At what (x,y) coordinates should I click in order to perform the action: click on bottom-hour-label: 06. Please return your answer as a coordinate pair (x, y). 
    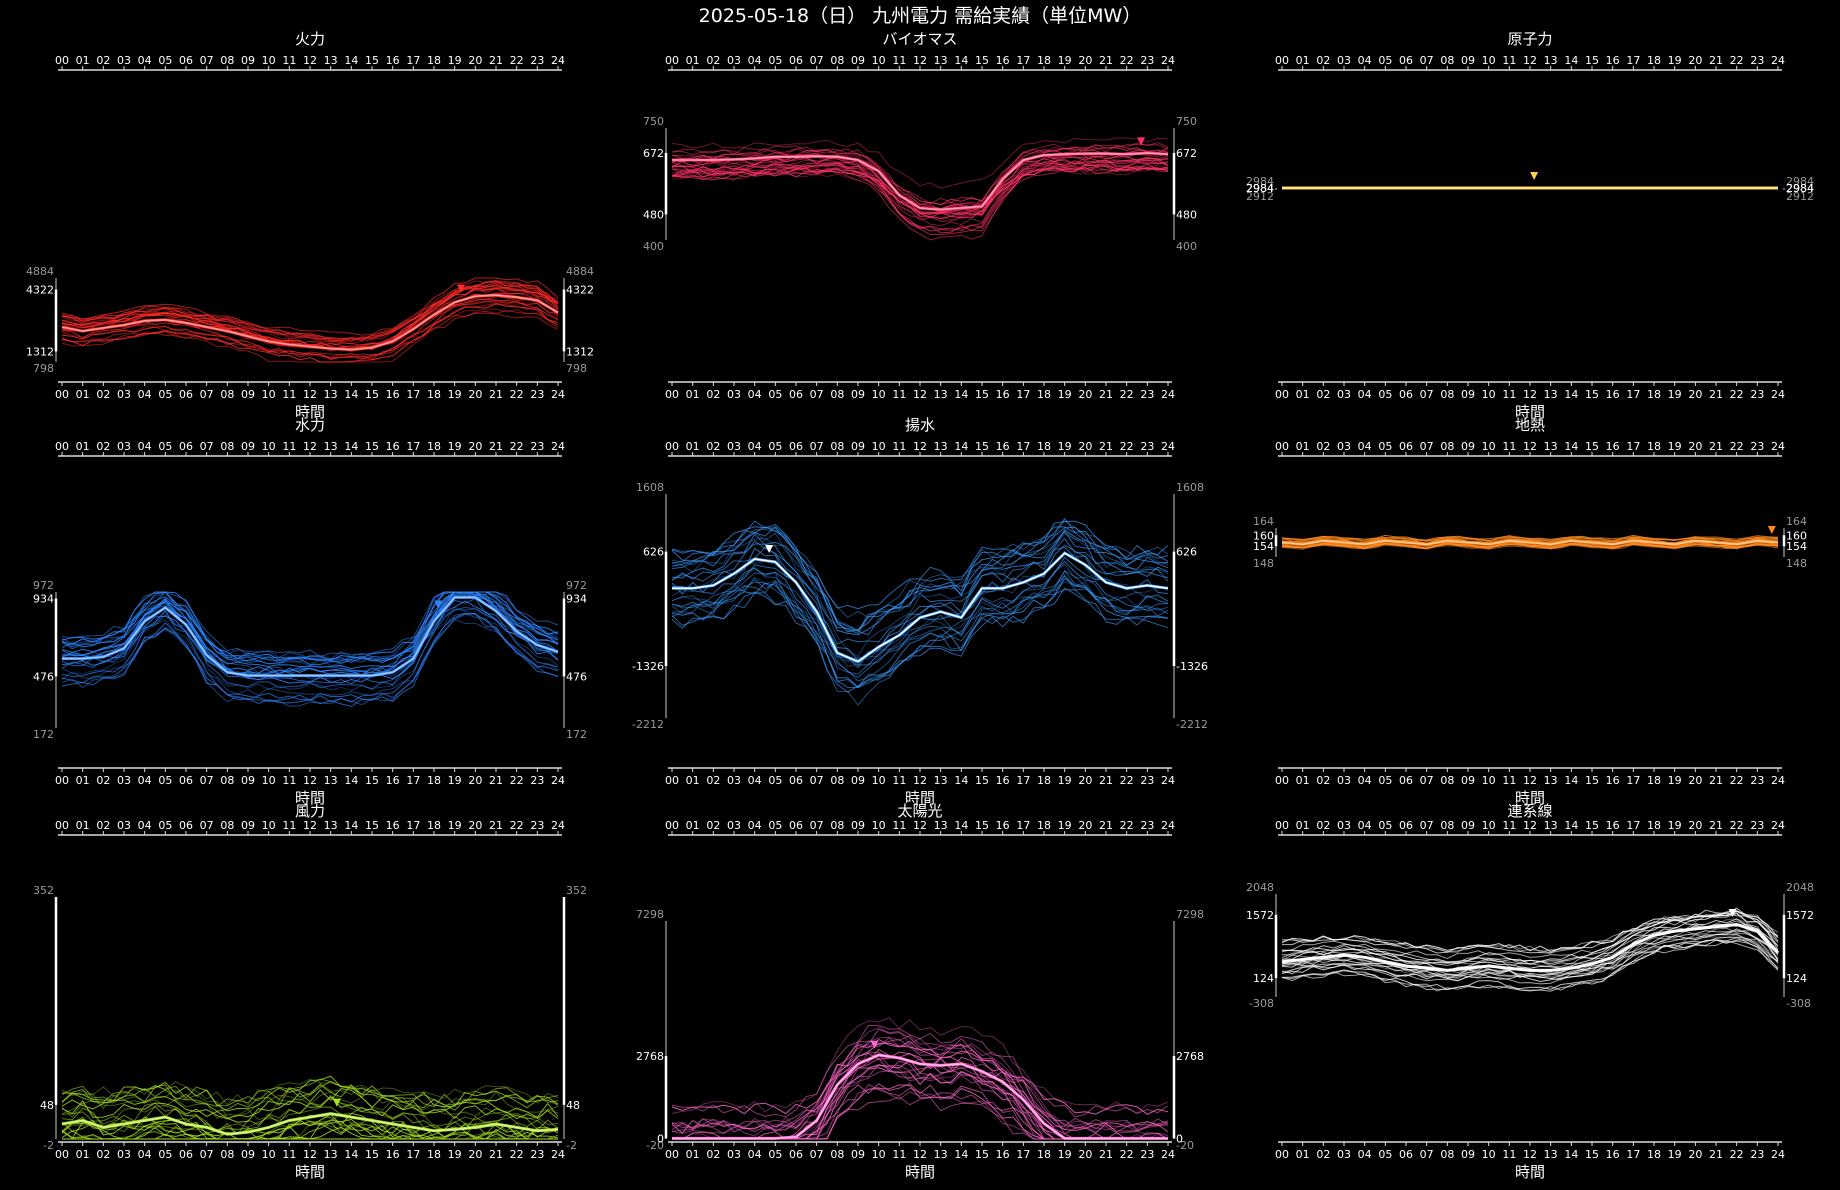
    Looking at the image, I should click on (1406, 780).